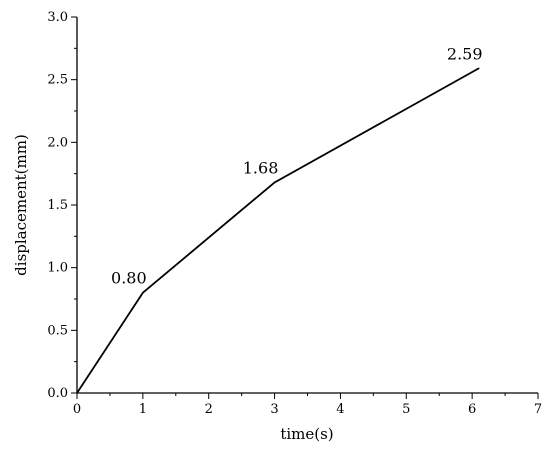  I want to click on data-label: 1.68, so click(261, 167).